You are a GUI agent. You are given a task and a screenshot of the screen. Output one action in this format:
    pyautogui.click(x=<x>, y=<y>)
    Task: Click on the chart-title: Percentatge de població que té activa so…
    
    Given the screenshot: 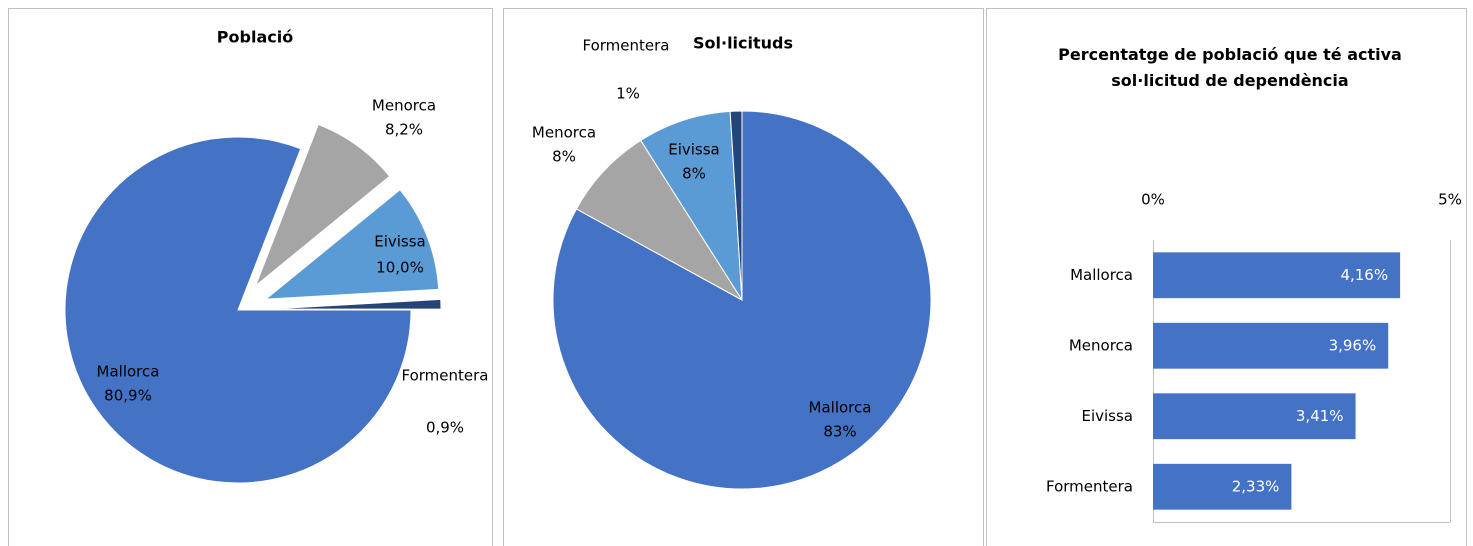 What is the action you would take?
    pyautogui.click(x=1230, y=67)
    